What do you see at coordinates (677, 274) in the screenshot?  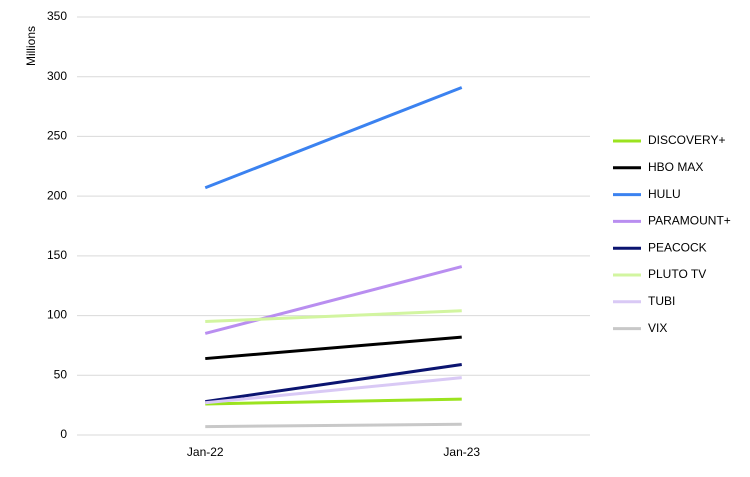 I see `legend-label: PLUTO TV` at bounding box center [677, 274].